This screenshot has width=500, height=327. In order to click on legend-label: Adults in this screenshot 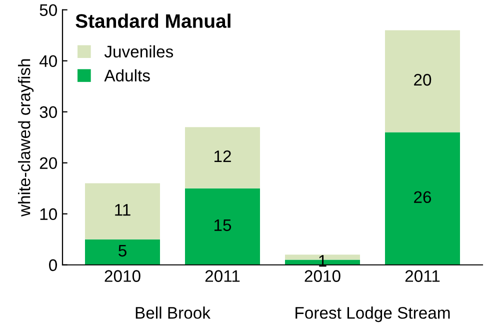, I will do `click(127, 75)`.